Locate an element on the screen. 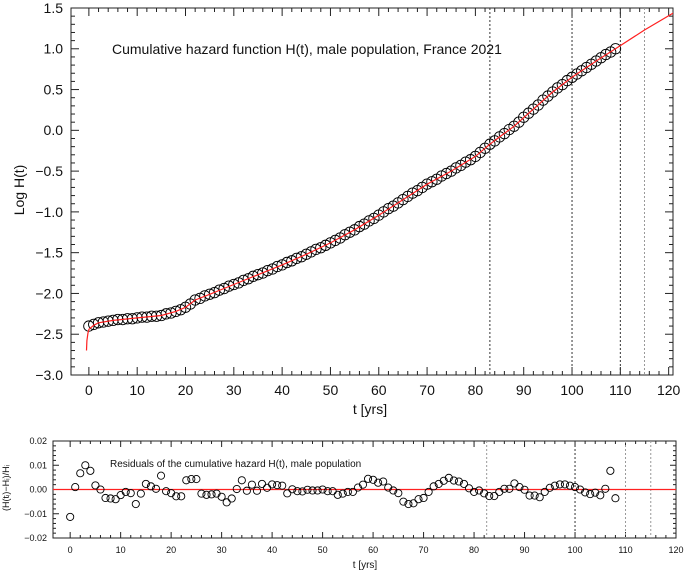 This screenshot has width=685, height=572. x-tick-label: 70 is located at coordinates (424, 550).